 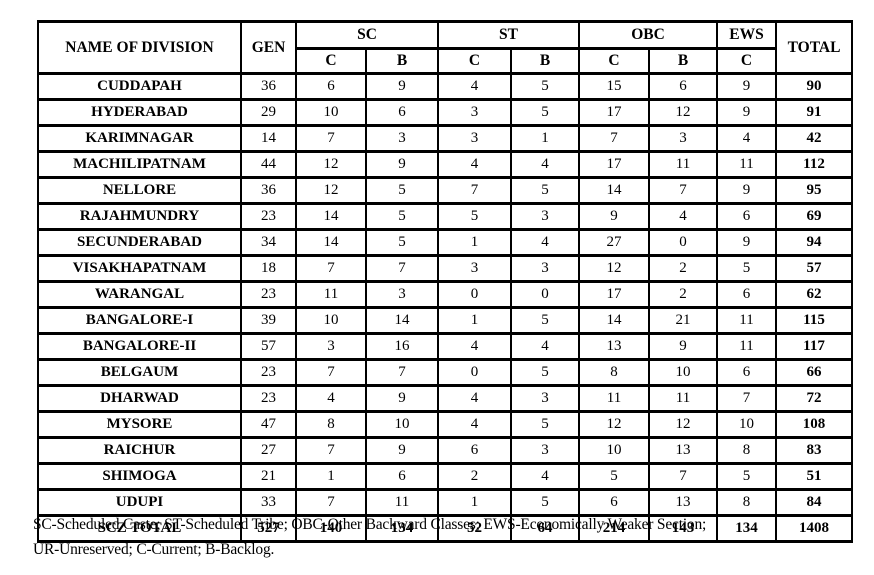 What do you see at coordinates (268, 242) in the screenshot?
I see `value-cell: 34` at bounding box center [268, 242].